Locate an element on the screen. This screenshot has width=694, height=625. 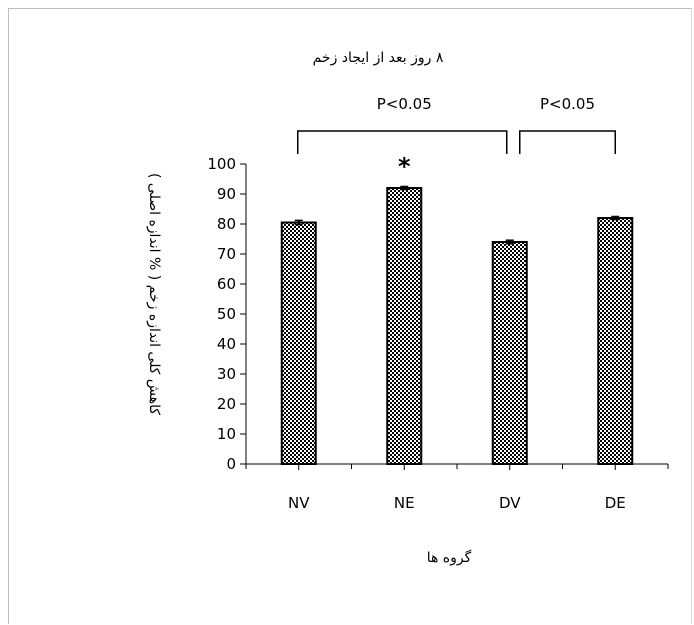
y-tick-label: 60 is located at coordinates (226, 284).